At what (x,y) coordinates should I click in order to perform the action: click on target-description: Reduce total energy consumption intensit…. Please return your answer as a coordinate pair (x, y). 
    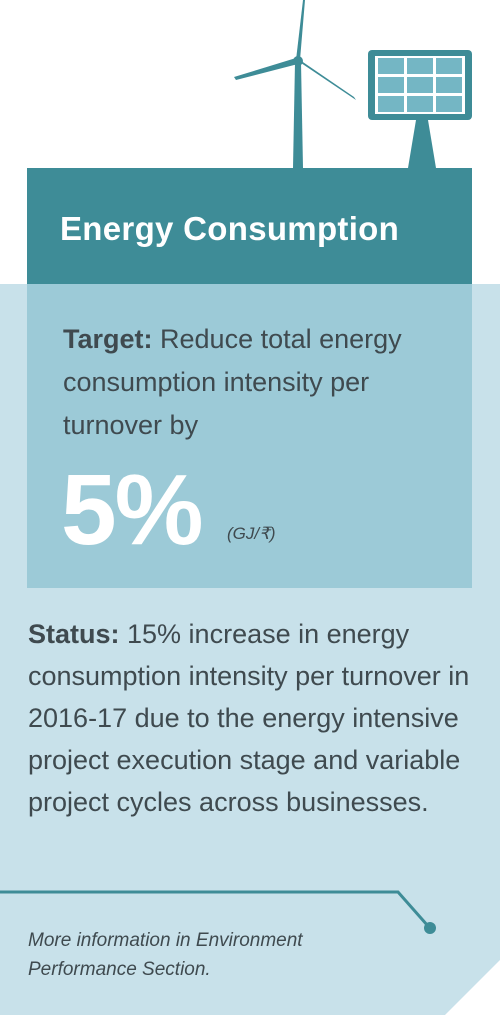
    Looking at the image, I should click on (232, 382).